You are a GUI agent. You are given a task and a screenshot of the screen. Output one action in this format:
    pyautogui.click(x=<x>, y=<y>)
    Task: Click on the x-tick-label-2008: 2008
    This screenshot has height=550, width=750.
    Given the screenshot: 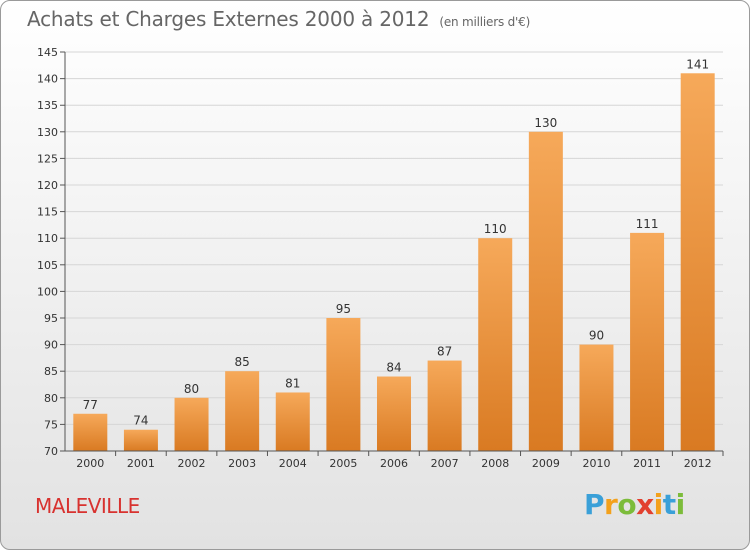 What is the action you would take?
    pyautogui.click(x=495, y=463)
    